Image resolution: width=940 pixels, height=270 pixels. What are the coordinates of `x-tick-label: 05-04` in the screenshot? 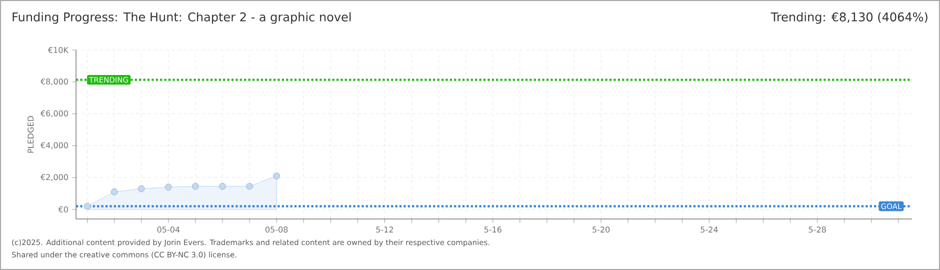 It's located at (168, 229).